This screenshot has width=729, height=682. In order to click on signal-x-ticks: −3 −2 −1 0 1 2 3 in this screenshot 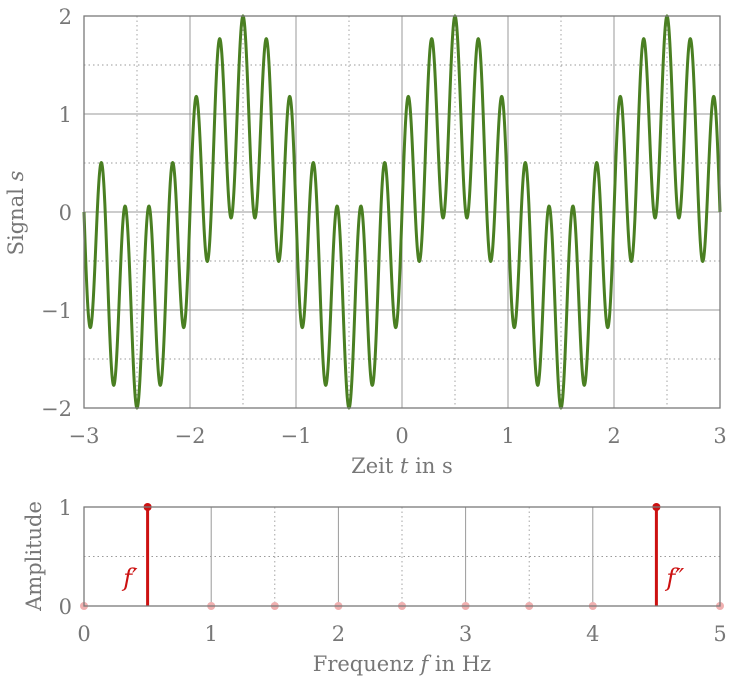, I will do `click(398, 436)`.